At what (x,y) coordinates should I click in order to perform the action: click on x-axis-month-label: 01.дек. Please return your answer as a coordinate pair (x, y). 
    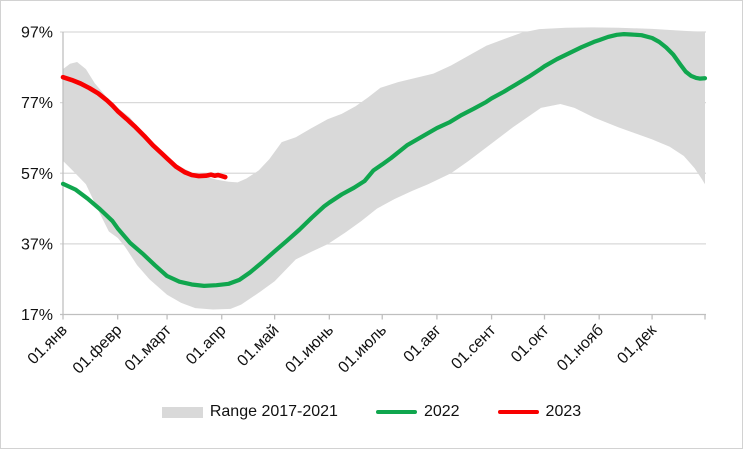
    Looking at the image, I should click on (637, 344).